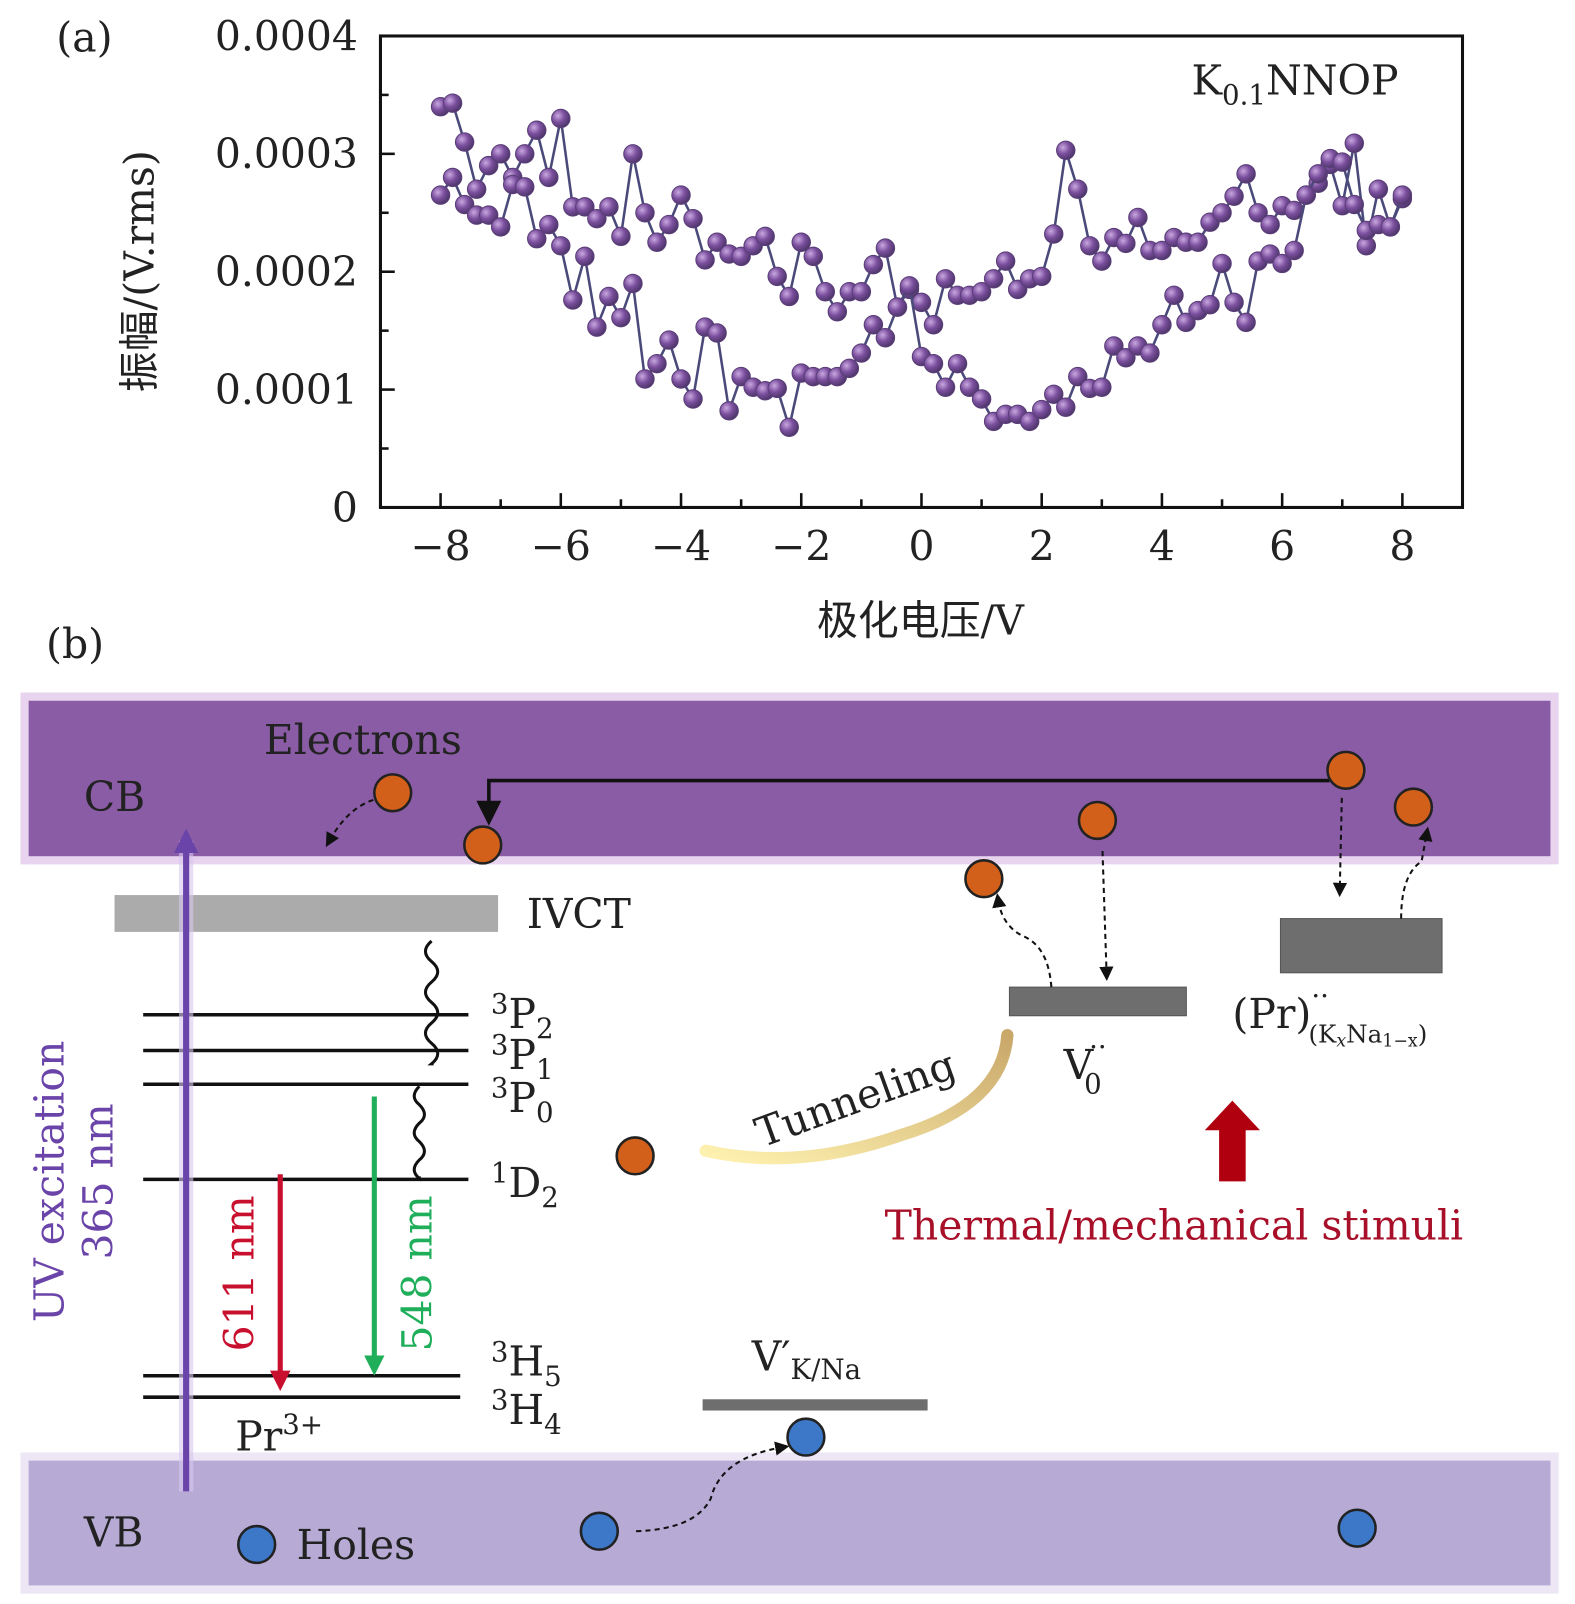 The image size is (1575, 1604). I want to click on valence-band, so click(789, 1523).